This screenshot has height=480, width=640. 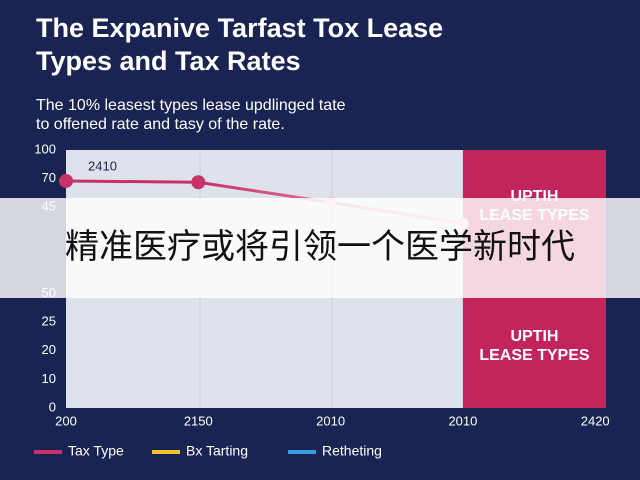 I want to click on x-tick-label: 2420, so click(x=595, y=420).